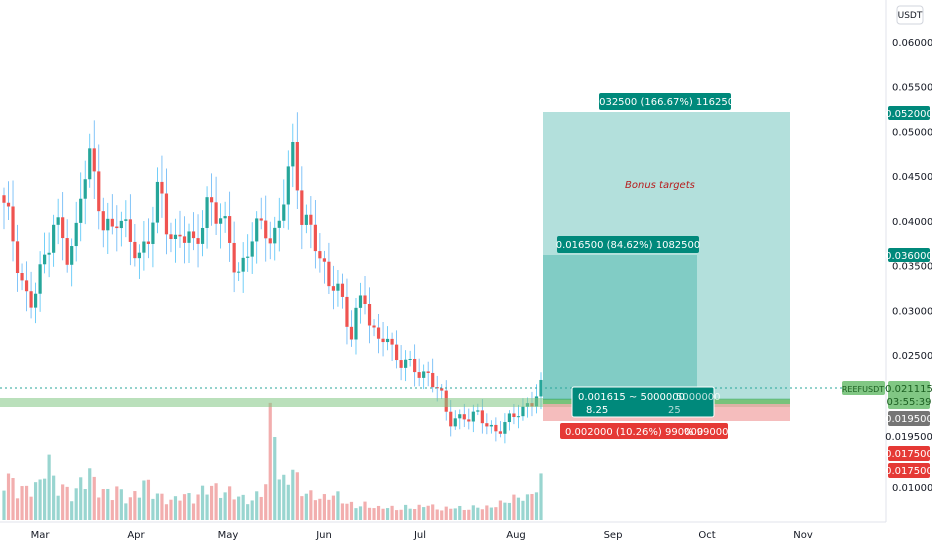 Image resolution: width=932 pixels, height=550 pixels. I want to click on x-tick-aug: Aug, so click(516, 535).